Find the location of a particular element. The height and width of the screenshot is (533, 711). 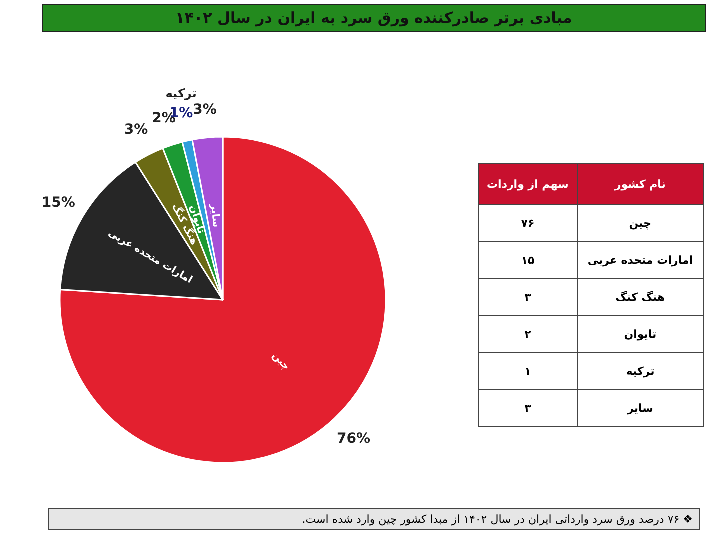

category-label: امارات متحده عربی is located at coordinates (641, 260).